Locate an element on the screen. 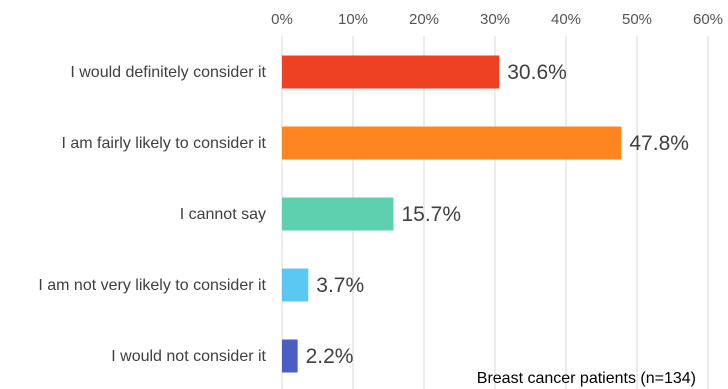 The image size is (728, 389). x-tick-label: 30% is located at coordinates (495, 19).